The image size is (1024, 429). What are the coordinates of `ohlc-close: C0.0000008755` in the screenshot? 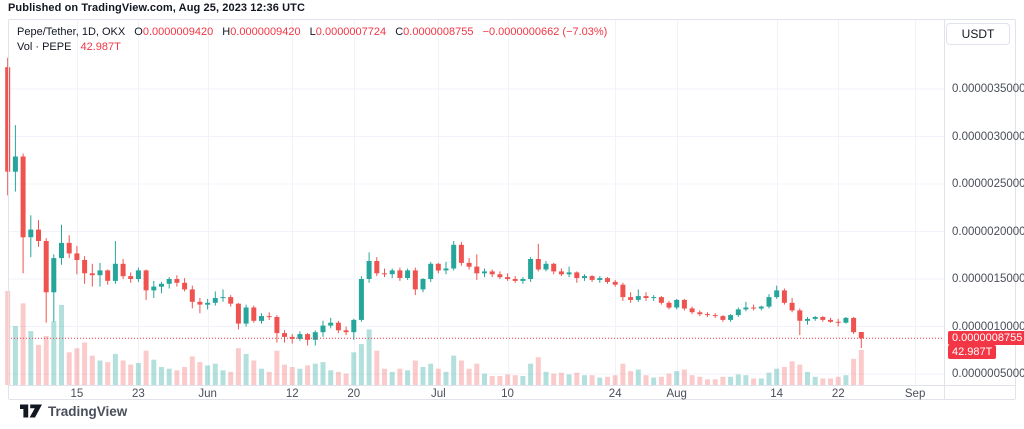 It's located at (434, 32).